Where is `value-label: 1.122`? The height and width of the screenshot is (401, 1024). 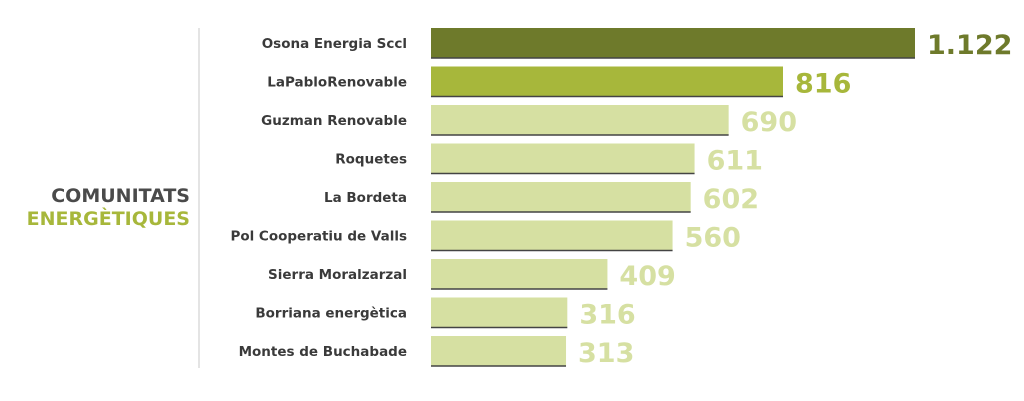 value-label: 1.122 is located at coordinates (969, 45).